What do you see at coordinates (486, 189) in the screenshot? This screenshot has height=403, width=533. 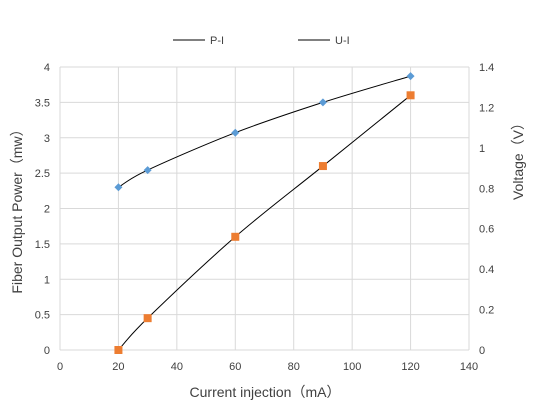 I see `y-right-tick-label: 0.8` at bounding box center [486, 189].